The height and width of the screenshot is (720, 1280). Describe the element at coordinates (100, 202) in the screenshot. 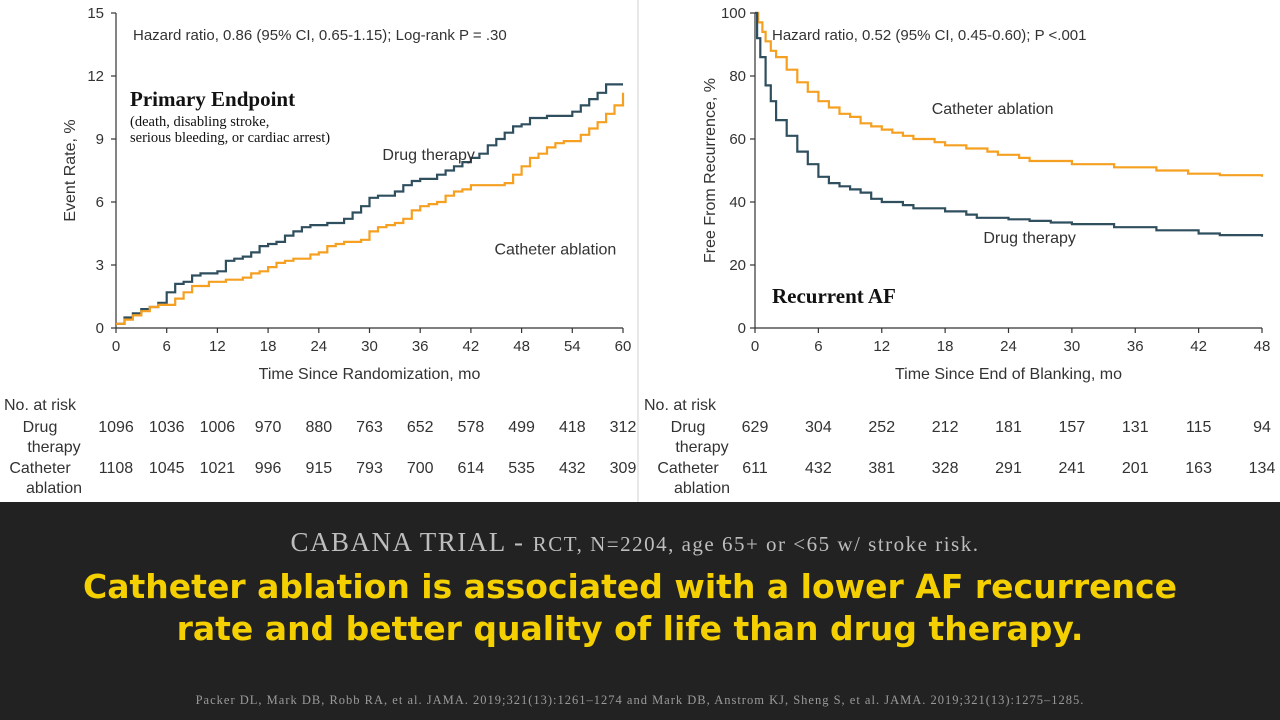

I see `y-tick-label: 6` at that location.